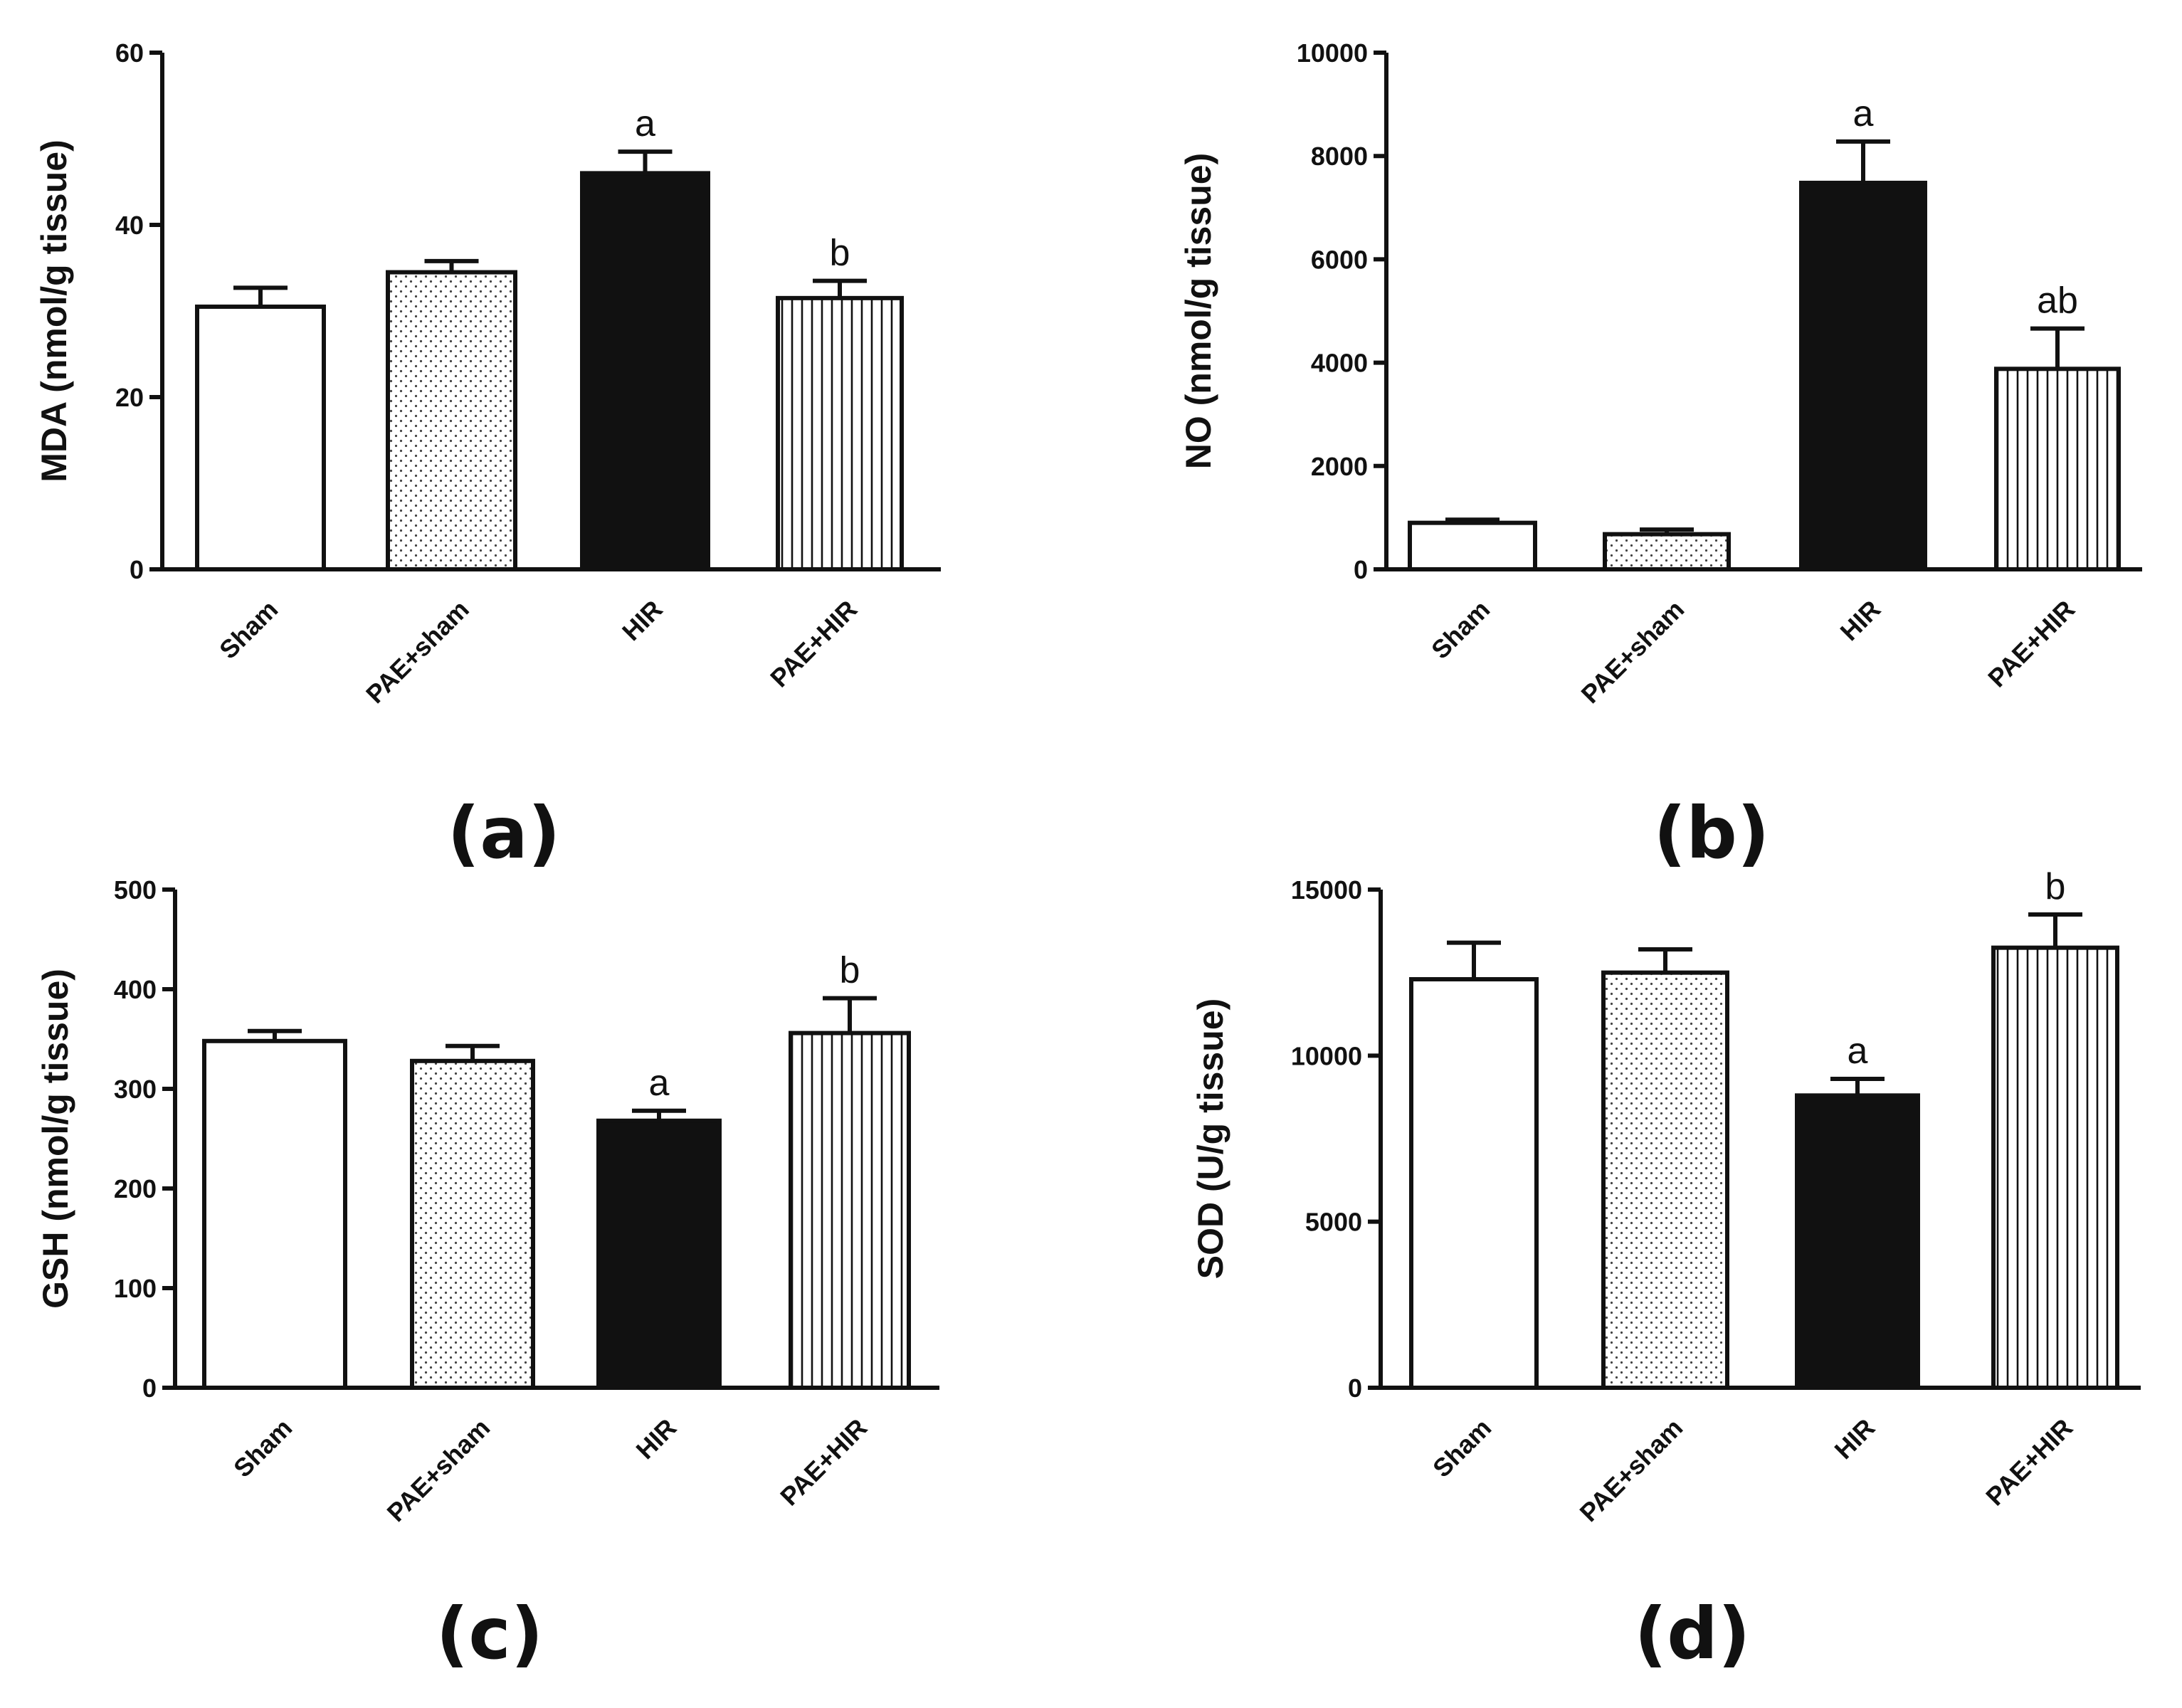 The image size is (2182, 1708). I want to click on y-tick-label: 4000, so click(1339, 363).